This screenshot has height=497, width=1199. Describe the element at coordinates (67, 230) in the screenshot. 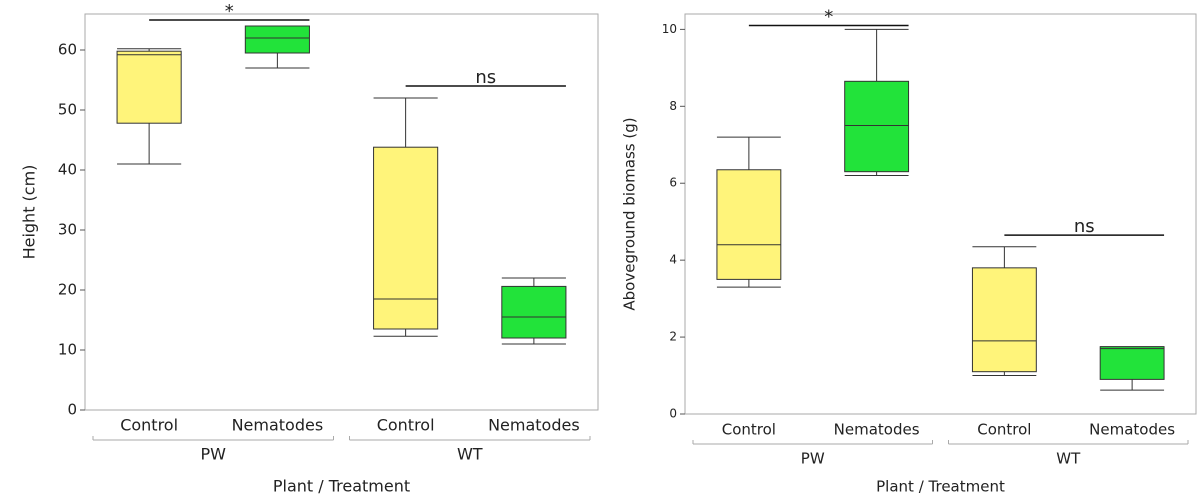

I see `y-tick-label: 30` at that location.